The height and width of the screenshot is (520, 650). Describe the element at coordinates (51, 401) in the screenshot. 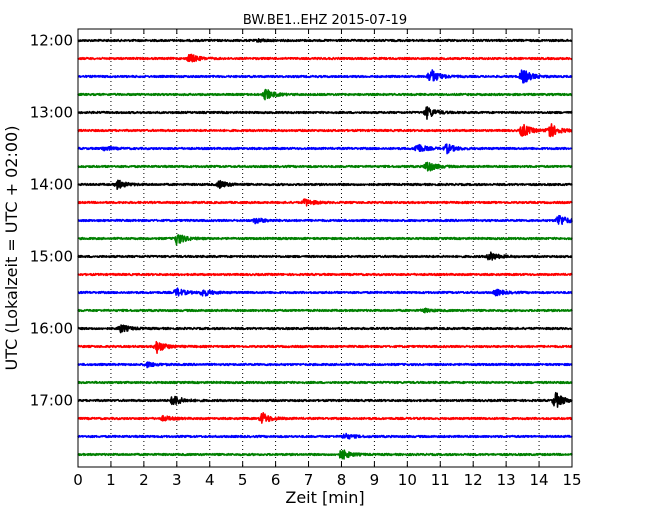

I see `y-tick-label: 17:00` at that location.